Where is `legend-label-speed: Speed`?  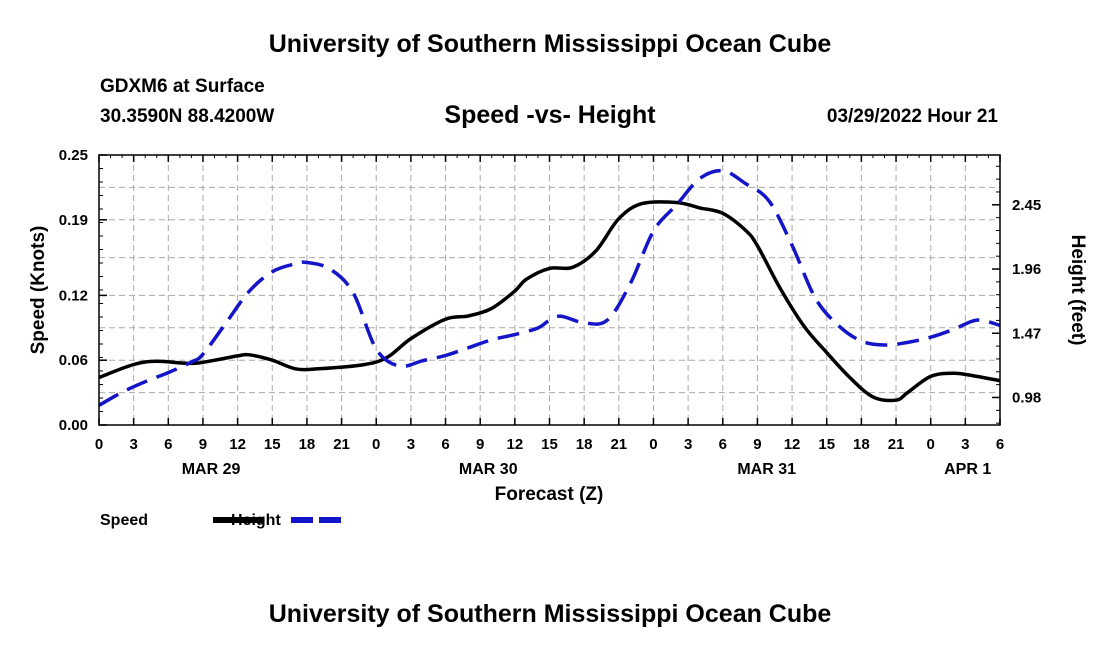
legend-label-speed: Speed is located at coordinates (124, 520).